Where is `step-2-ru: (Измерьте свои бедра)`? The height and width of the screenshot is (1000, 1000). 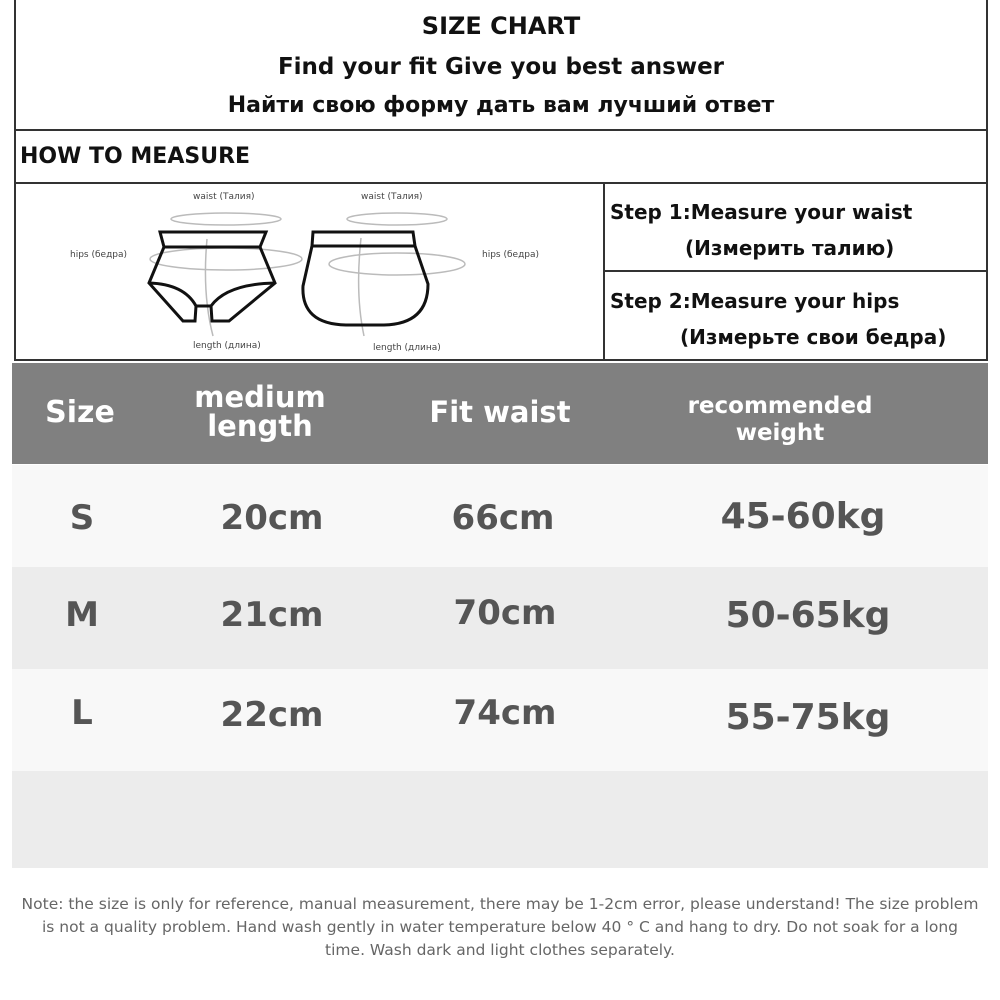 step-2-ru: (Измерьте свои бедра) is located at coordinates (813, 337).